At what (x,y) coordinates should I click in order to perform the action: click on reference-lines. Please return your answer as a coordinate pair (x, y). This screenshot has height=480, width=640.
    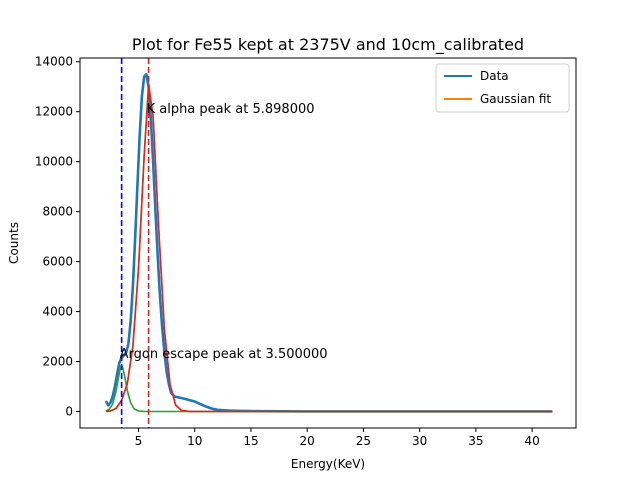
    Looking at the image, I should click on (135, 243).